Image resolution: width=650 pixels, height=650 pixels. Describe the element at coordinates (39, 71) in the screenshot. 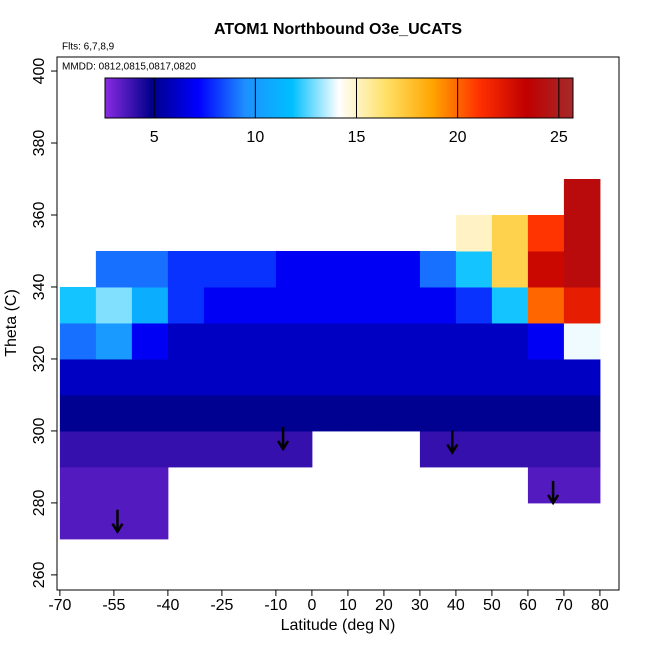

I see `y-tick-label: 400` at that location.